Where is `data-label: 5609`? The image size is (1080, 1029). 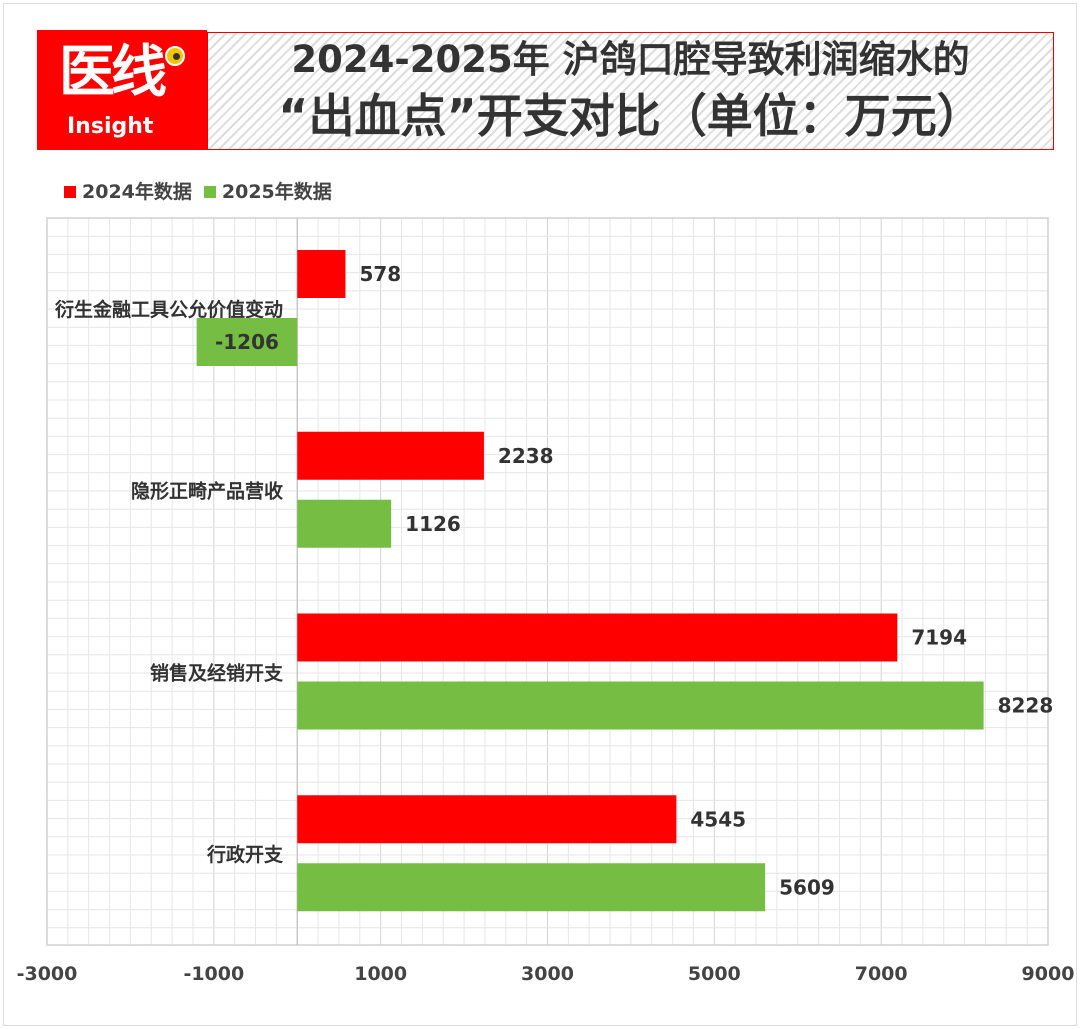
data-label: 5609 is located at coordinates (807, 887).